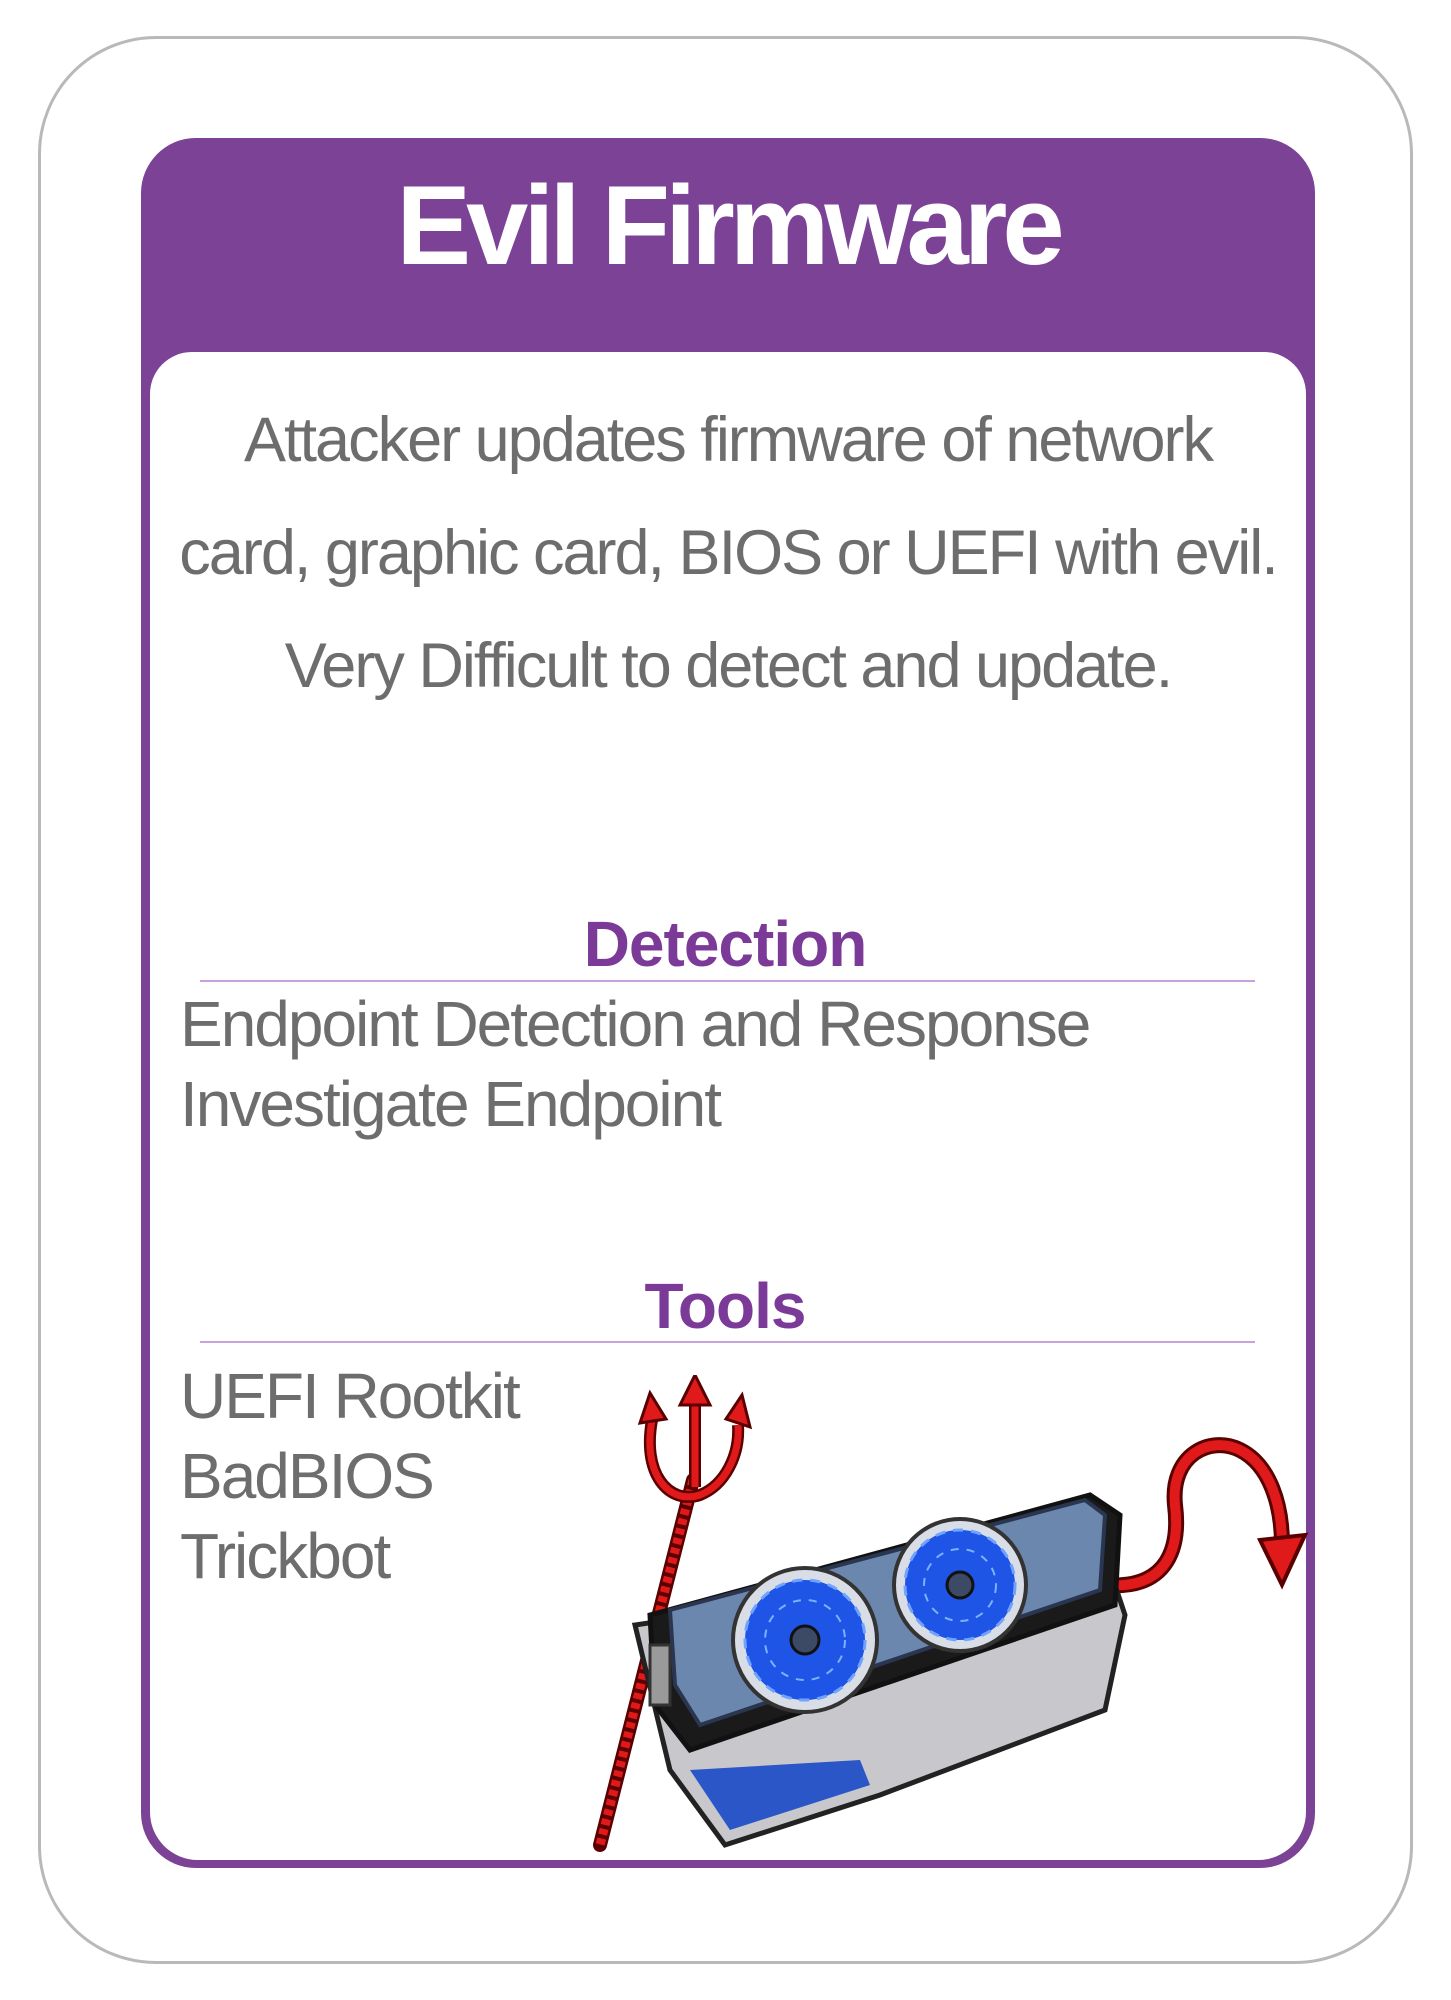  Describe the element at coordinates (727, 1342) in the screenshot. I see `tools-divider` at that location.